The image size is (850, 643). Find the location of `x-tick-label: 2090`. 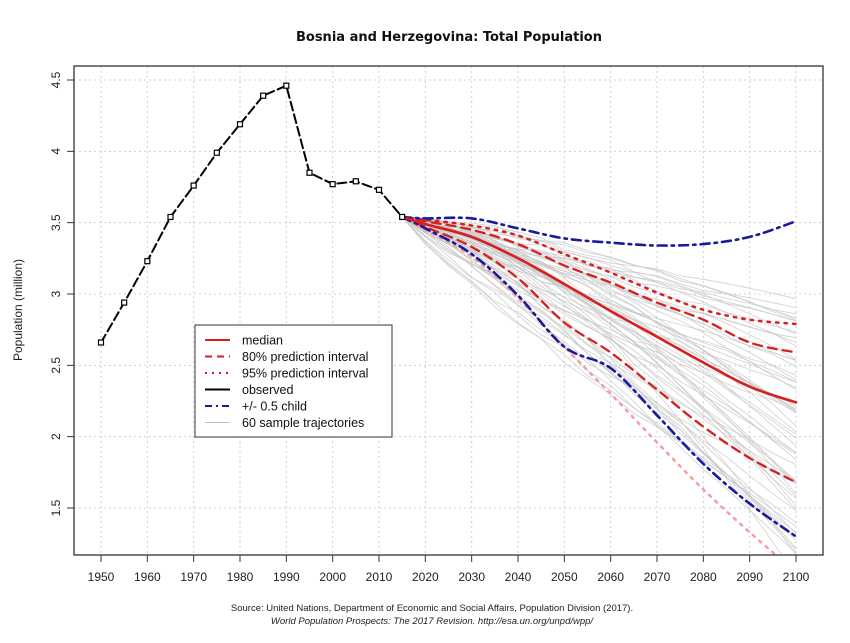

x-tick-label: 2090 is located at coordinates (749, 577).